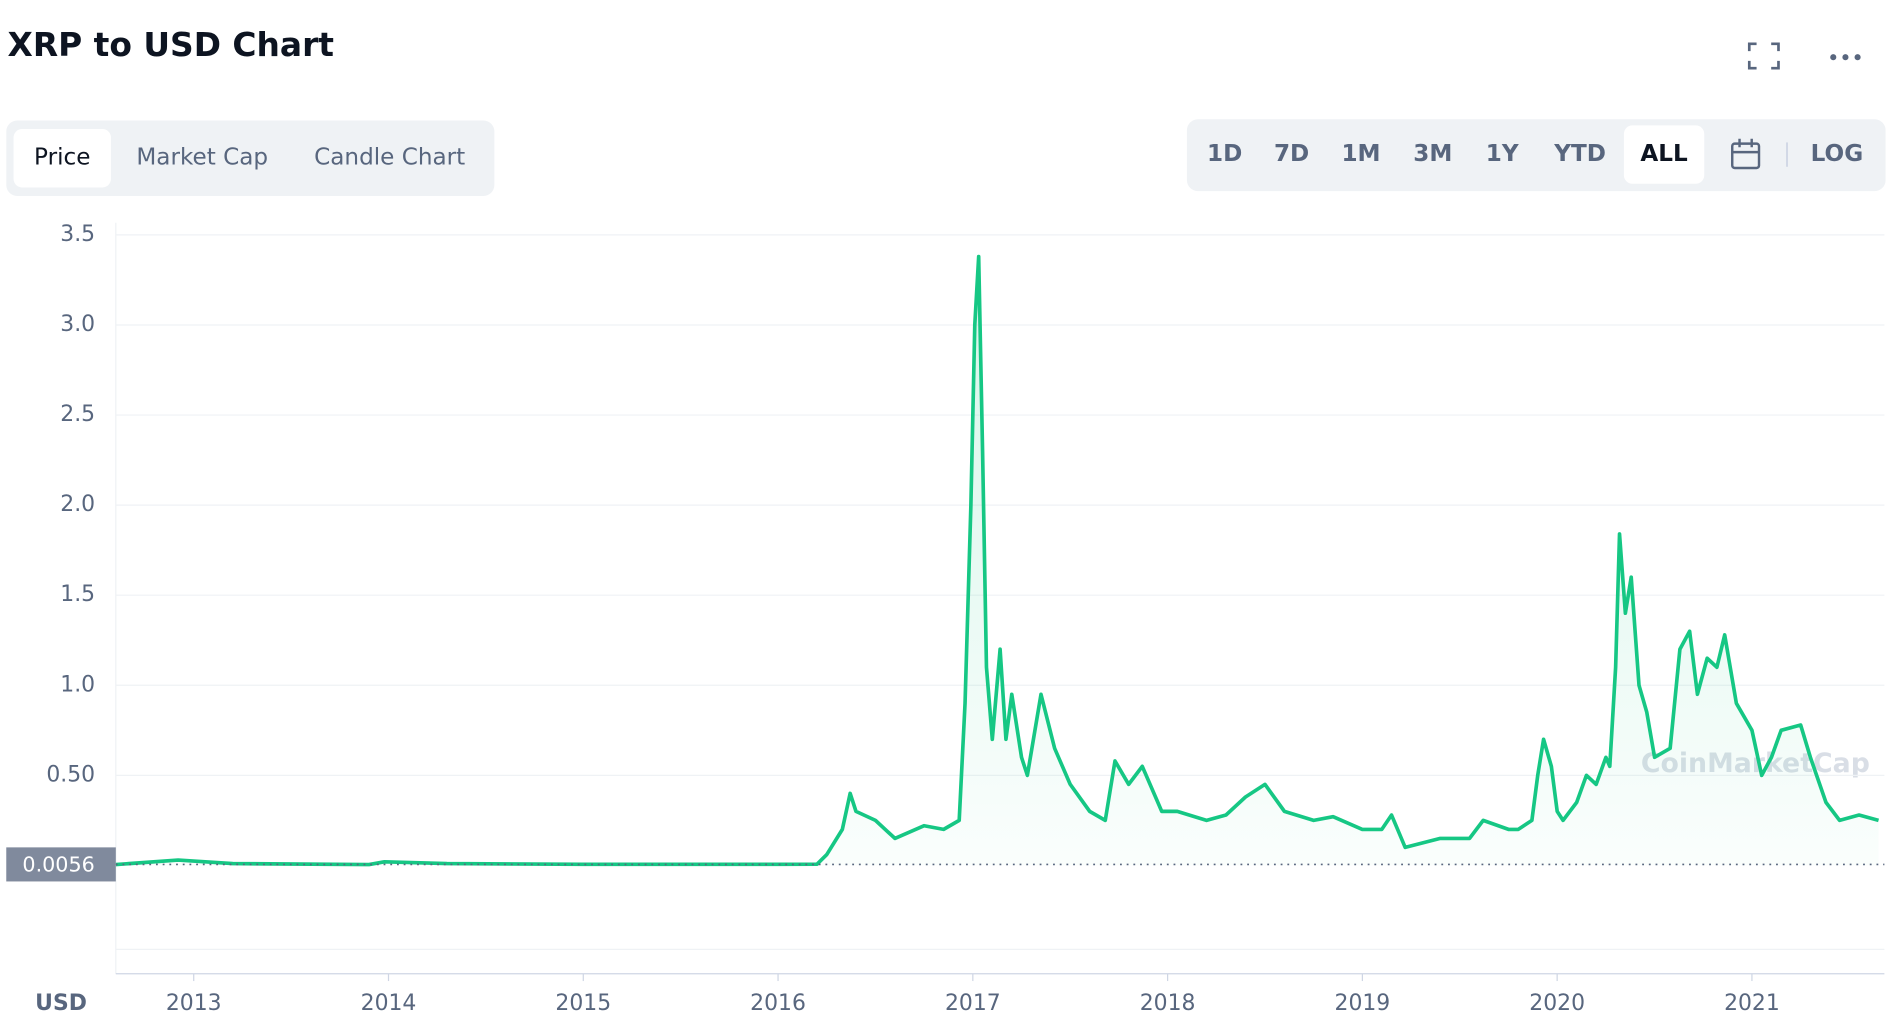  What do you see at coordinates (70, 774) in the screenshot?
I see `y-tick-label: 0.50` at bounding box center [70, 774].